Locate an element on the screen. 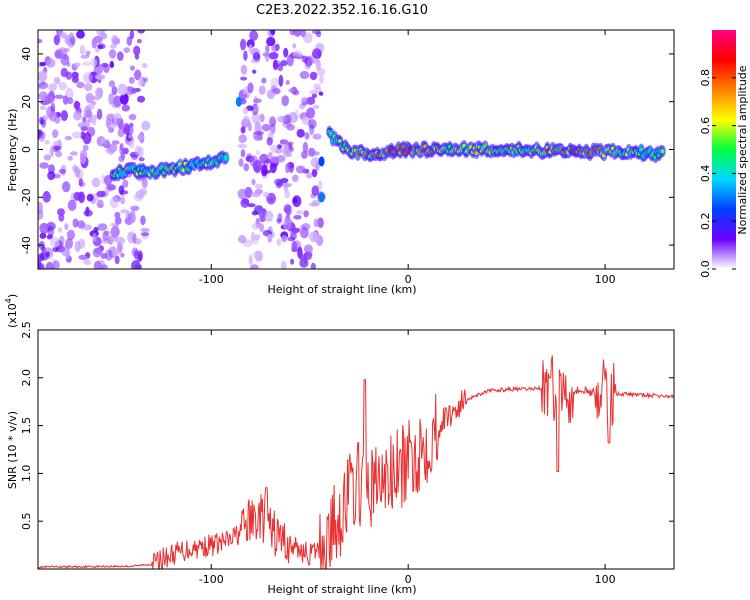  snr-y-scale-base: (x10 is located at coordinates (12, 315).